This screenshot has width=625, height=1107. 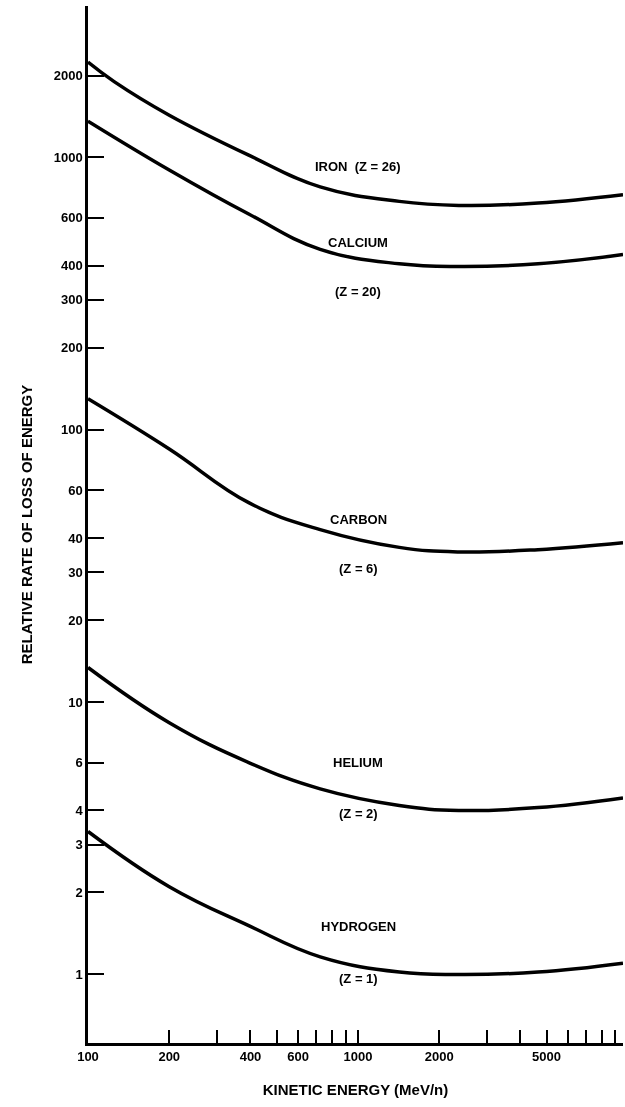 I want to click on y-tick-label: 2, so click(x=79, y=892).